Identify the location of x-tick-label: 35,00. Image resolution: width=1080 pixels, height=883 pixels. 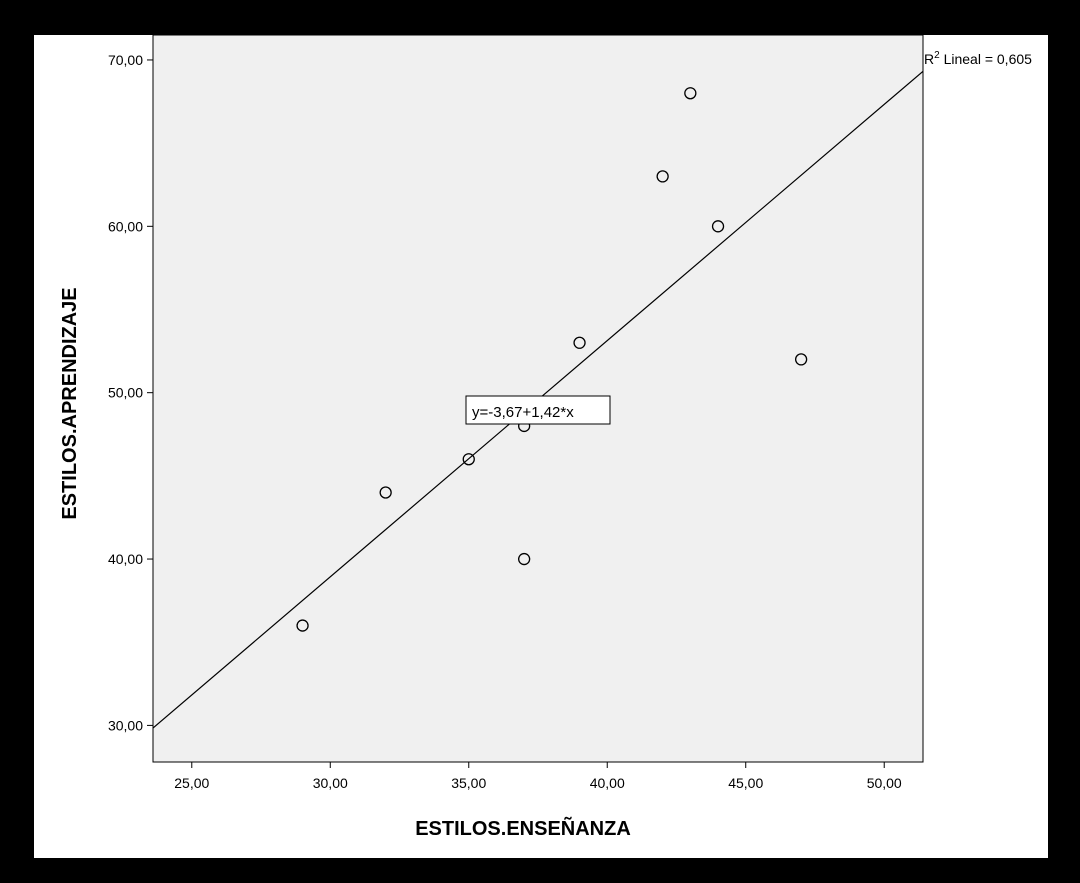
(468, 783).